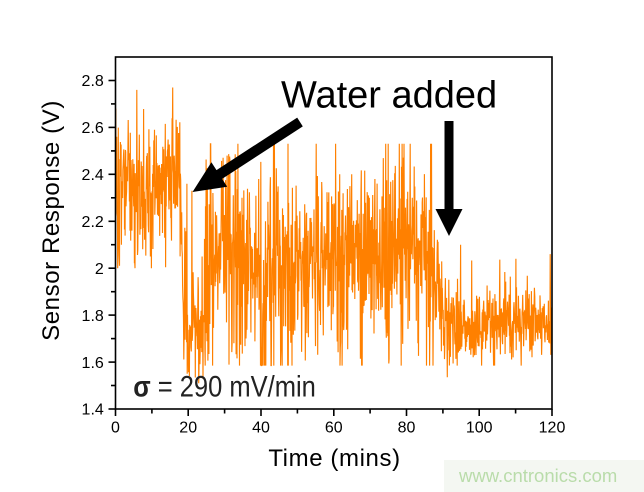 This screenshot has height=492, width=644. I want to click on svg-text: 2.6, so click(93, 128).